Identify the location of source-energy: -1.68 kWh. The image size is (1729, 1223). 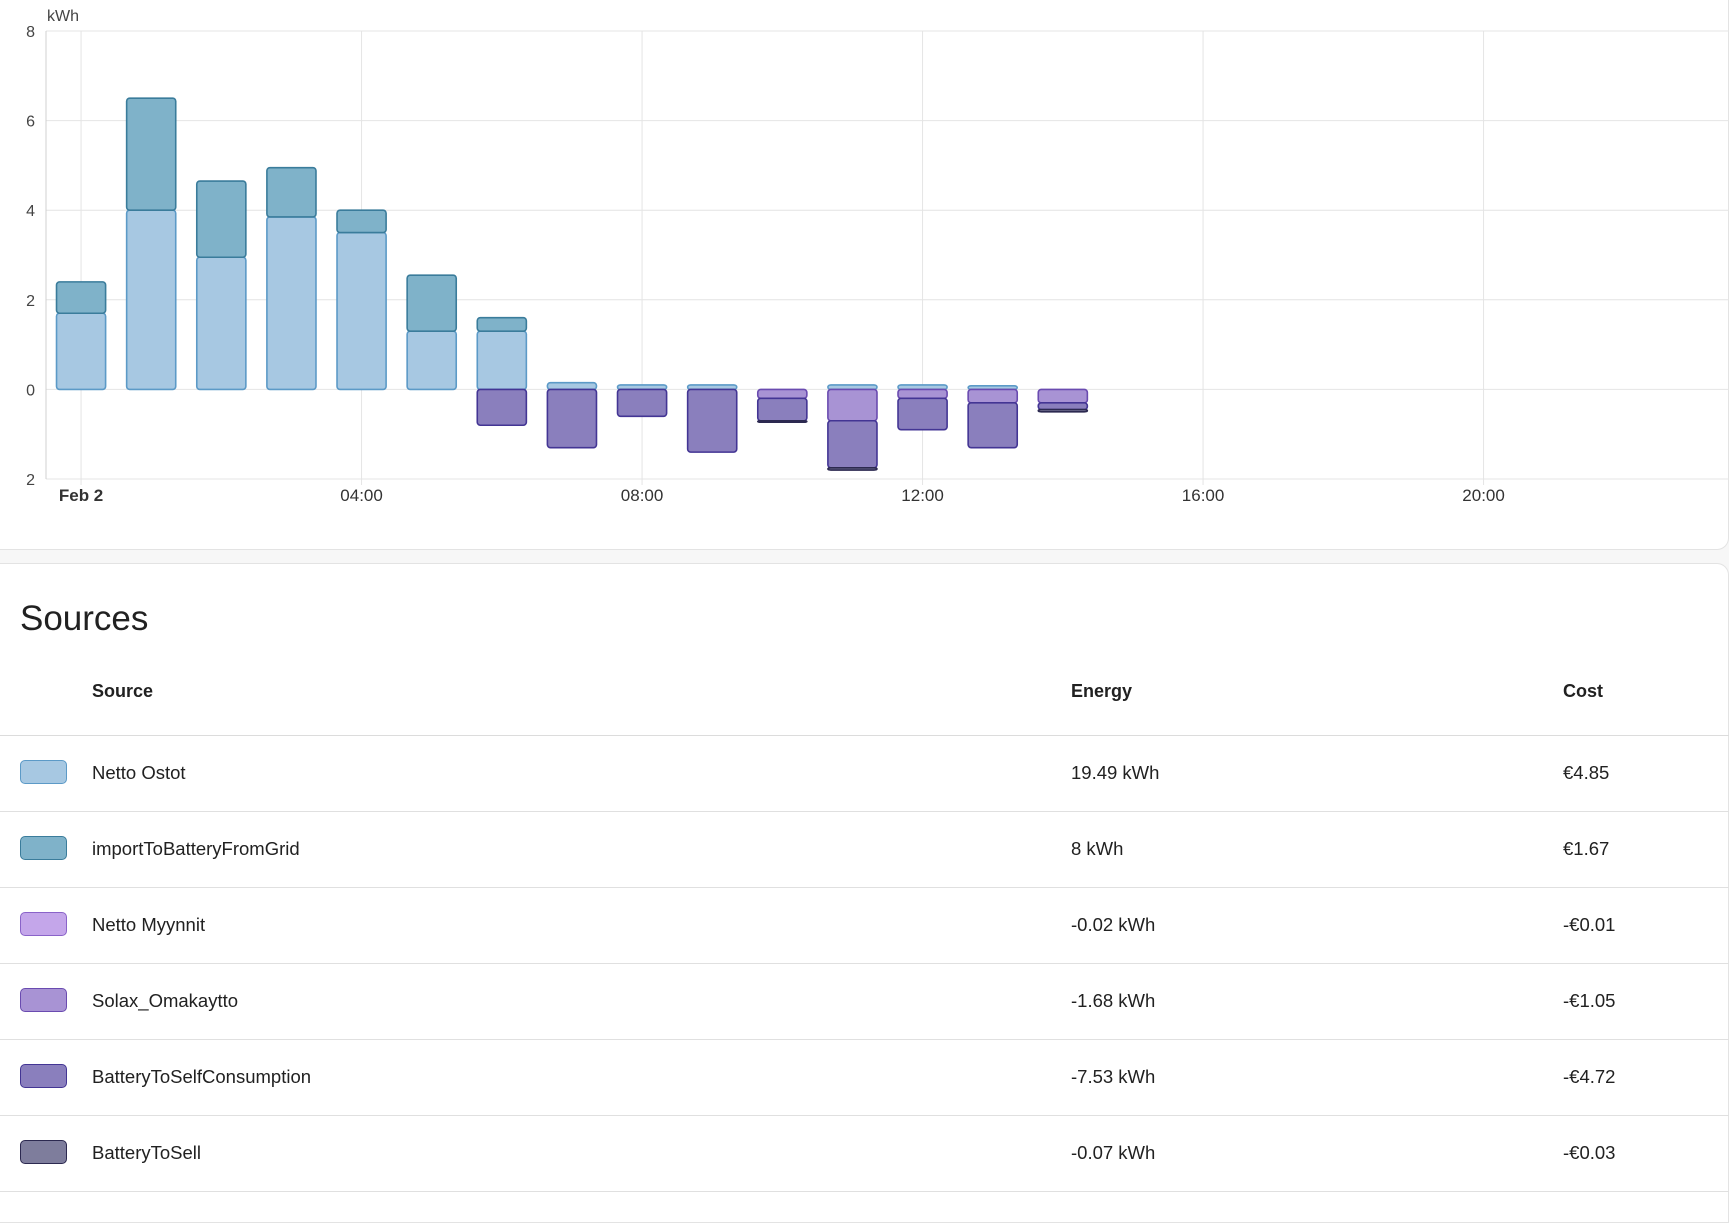
(1113, 1000).